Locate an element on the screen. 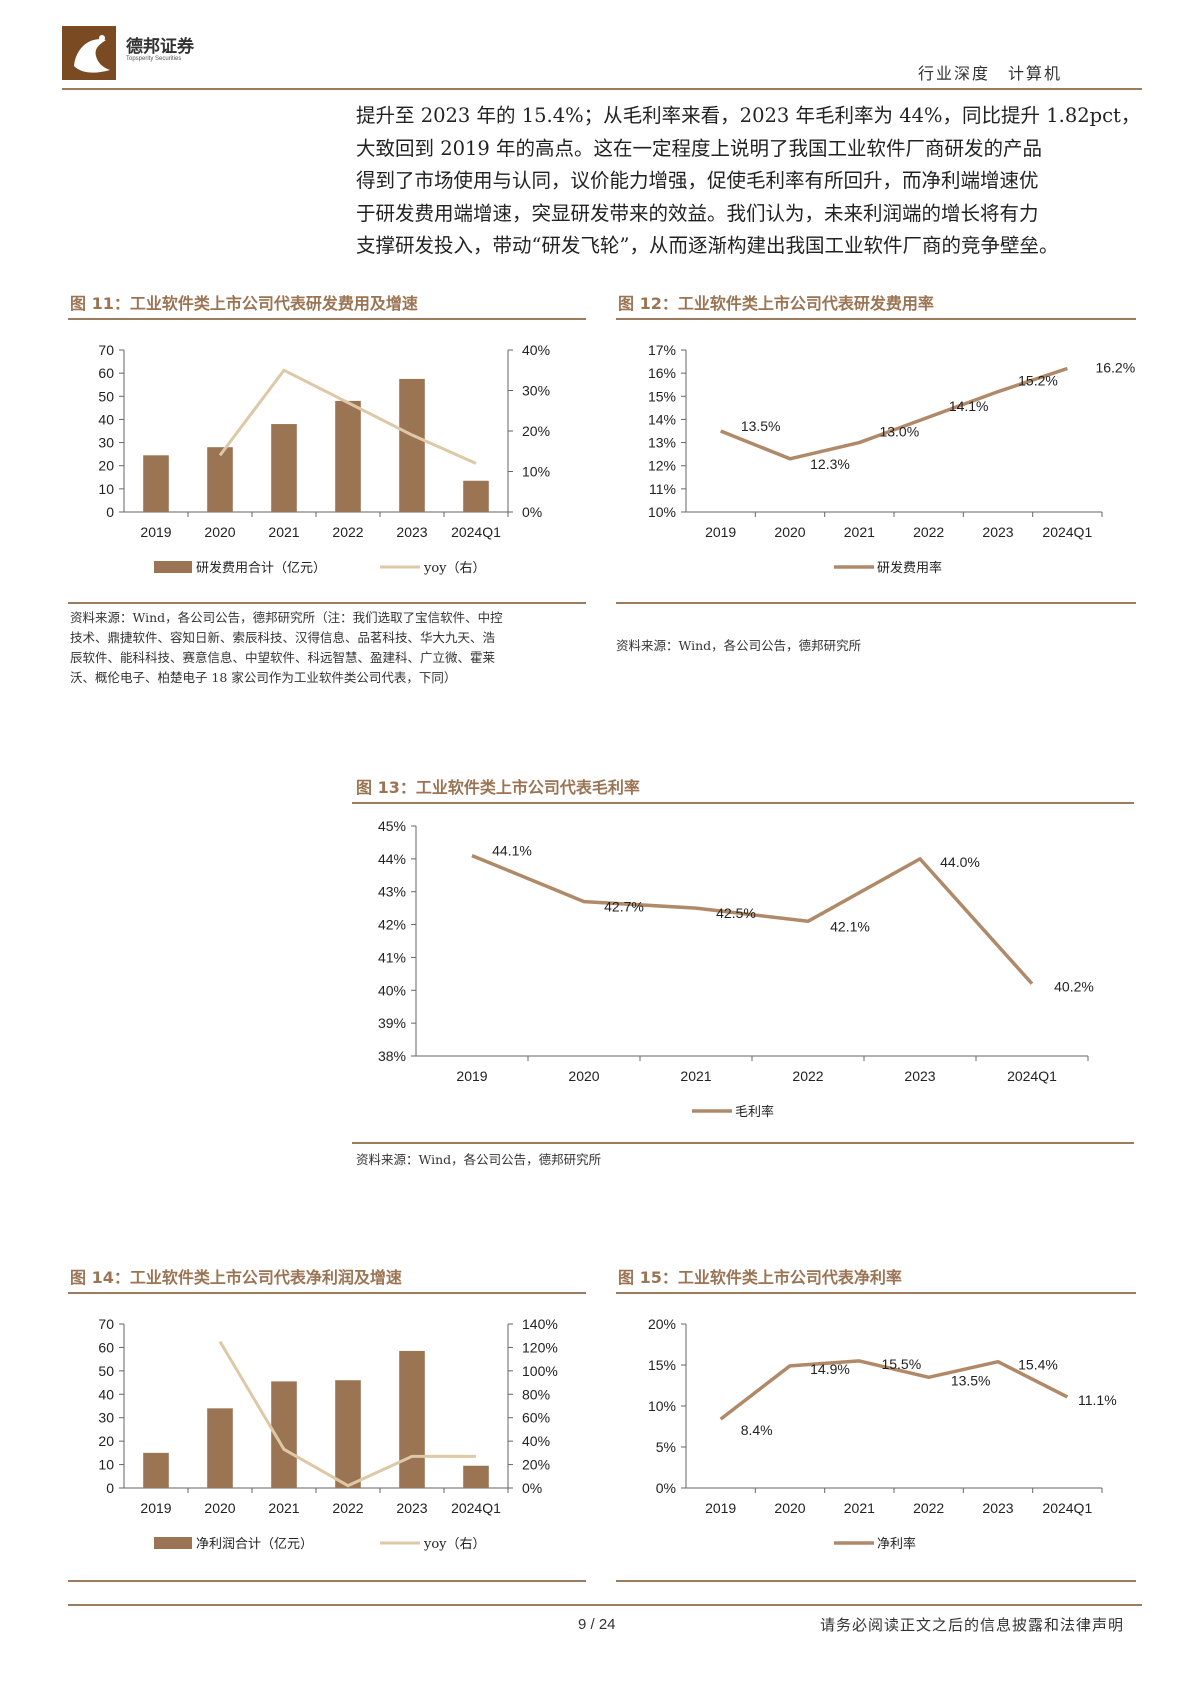 This screenshot has height=1698, width=1200. fig11-y-tick-label: 30 is located at coordinates (106, 443).